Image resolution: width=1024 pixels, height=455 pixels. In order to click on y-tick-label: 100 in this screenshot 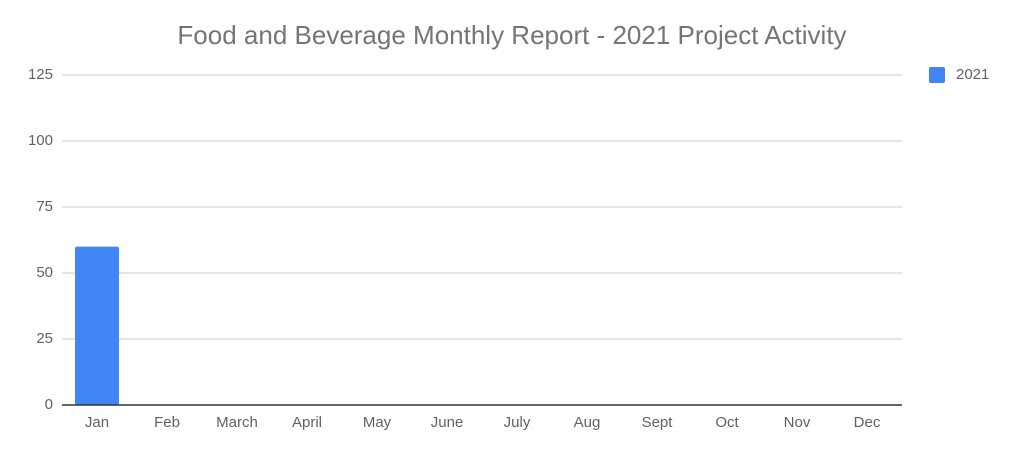, I will do `click(40, 140)`.